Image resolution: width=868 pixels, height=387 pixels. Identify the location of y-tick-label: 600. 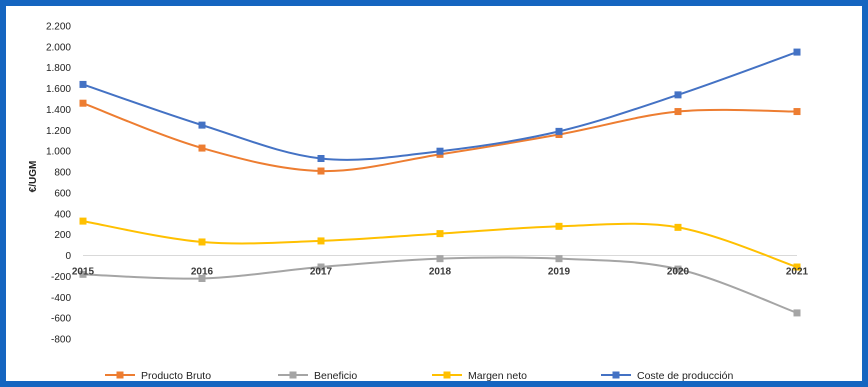
(62, 193).